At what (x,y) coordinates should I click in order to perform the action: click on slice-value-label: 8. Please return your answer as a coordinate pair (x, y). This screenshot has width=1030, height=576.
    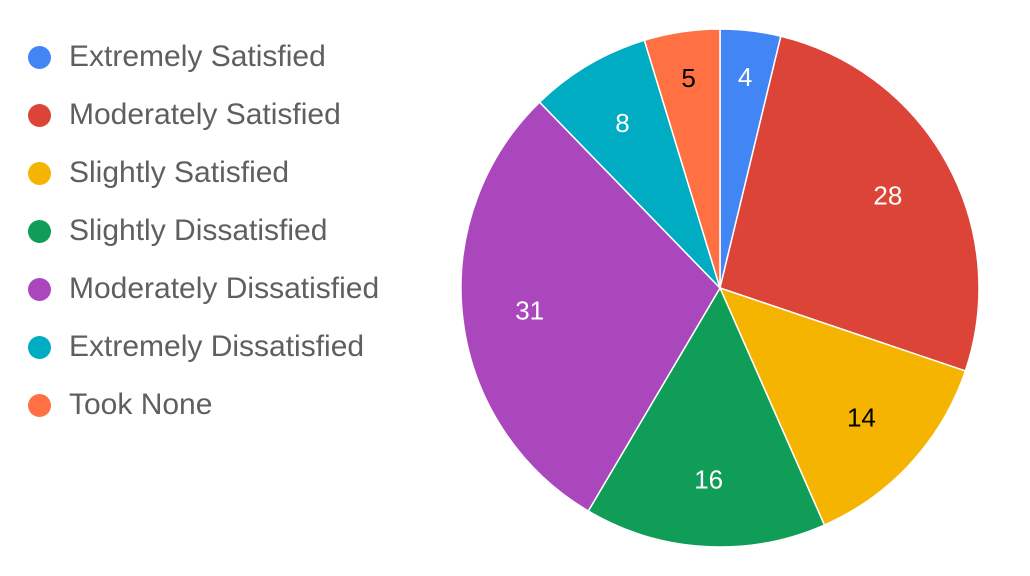
    Looking at the image, I should click on (622, 123).